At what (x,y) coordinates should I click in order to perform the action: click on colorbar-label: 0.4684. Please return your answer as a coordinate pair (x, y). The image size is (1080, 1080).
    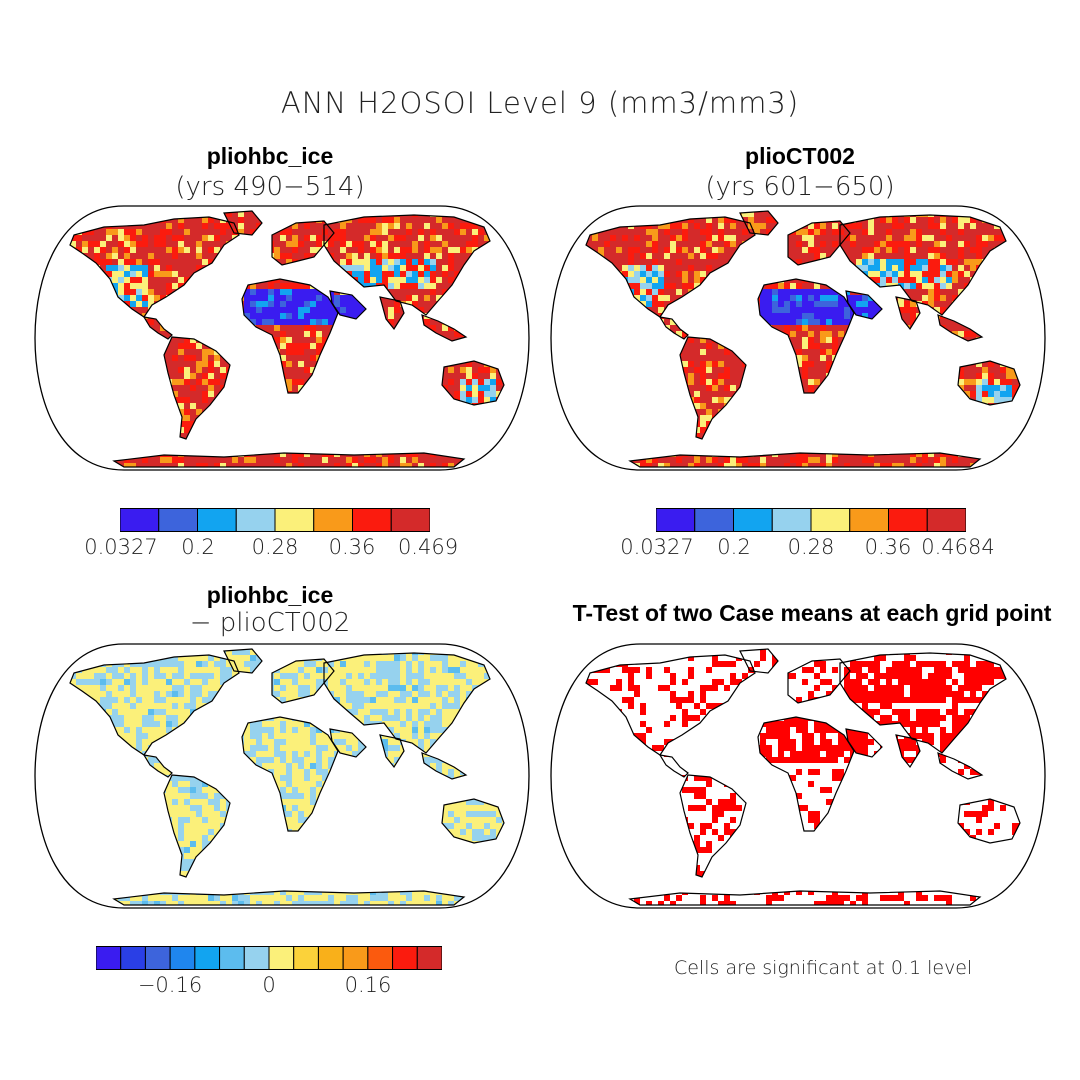
    Looking at the image, I should click on (958, 547).